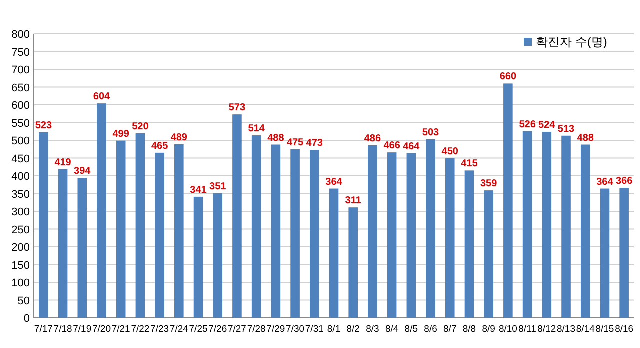 This screenshot has width=640, height=348. Describe the element at coordinates (353, 329) in the screenshot. I see `x-tick-label: 8/2` at that location.